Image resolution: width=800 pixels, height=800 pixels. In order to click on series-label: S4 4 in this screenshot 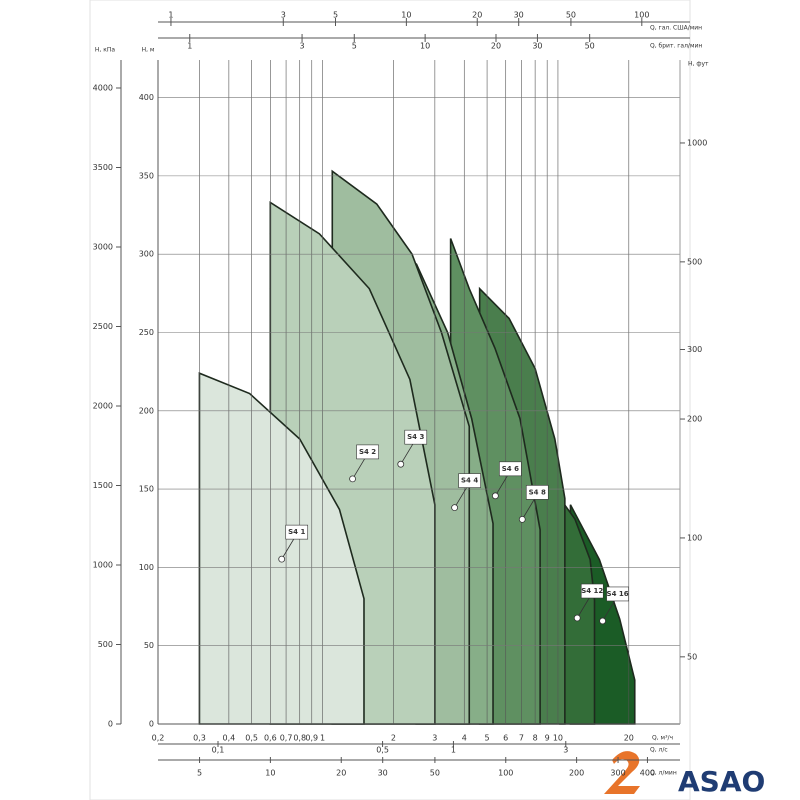, I will do `click(469, 481)`.